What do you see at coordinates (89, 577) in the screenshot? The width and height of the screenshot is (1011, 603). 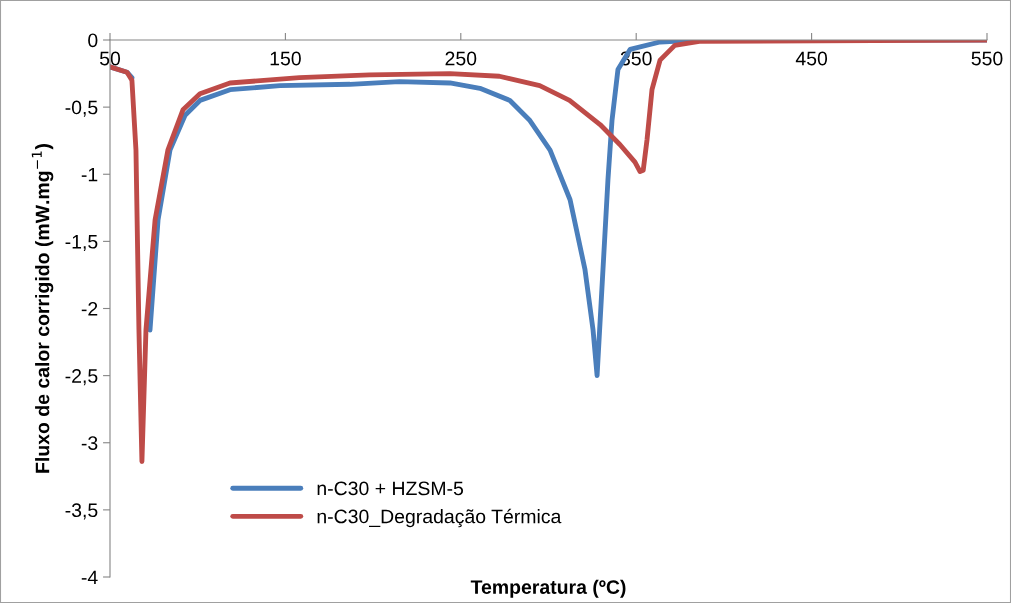 I see `y-tick-label: -4` at bounding box center [89, 577].